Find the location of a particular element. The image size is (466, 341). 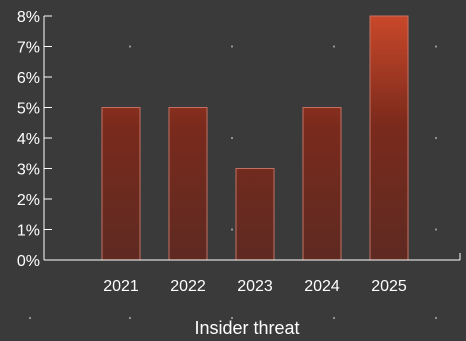

x-tick-label: 2024 is located at coordinates (322, 286).